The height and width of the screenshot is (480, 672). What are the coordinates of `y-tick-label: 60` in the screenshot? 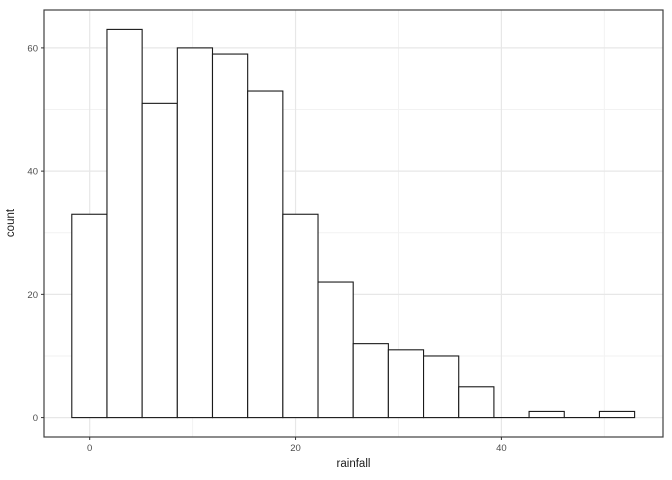 It's located at (32, 48).